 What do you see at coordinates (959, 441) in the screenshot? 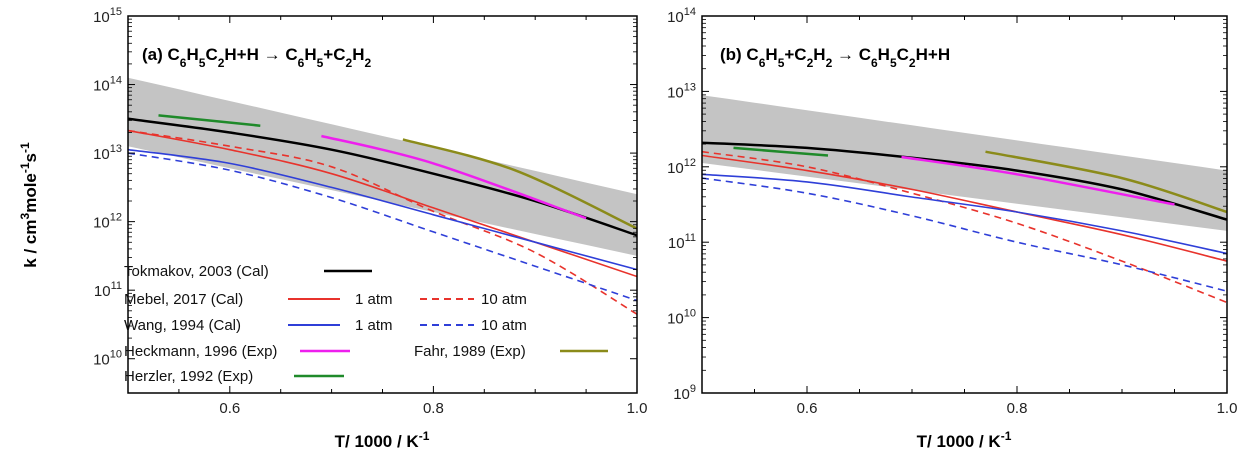
I see `x-axis-title-b-main: T/ 1000 / K` at bounding box center [959, 441].